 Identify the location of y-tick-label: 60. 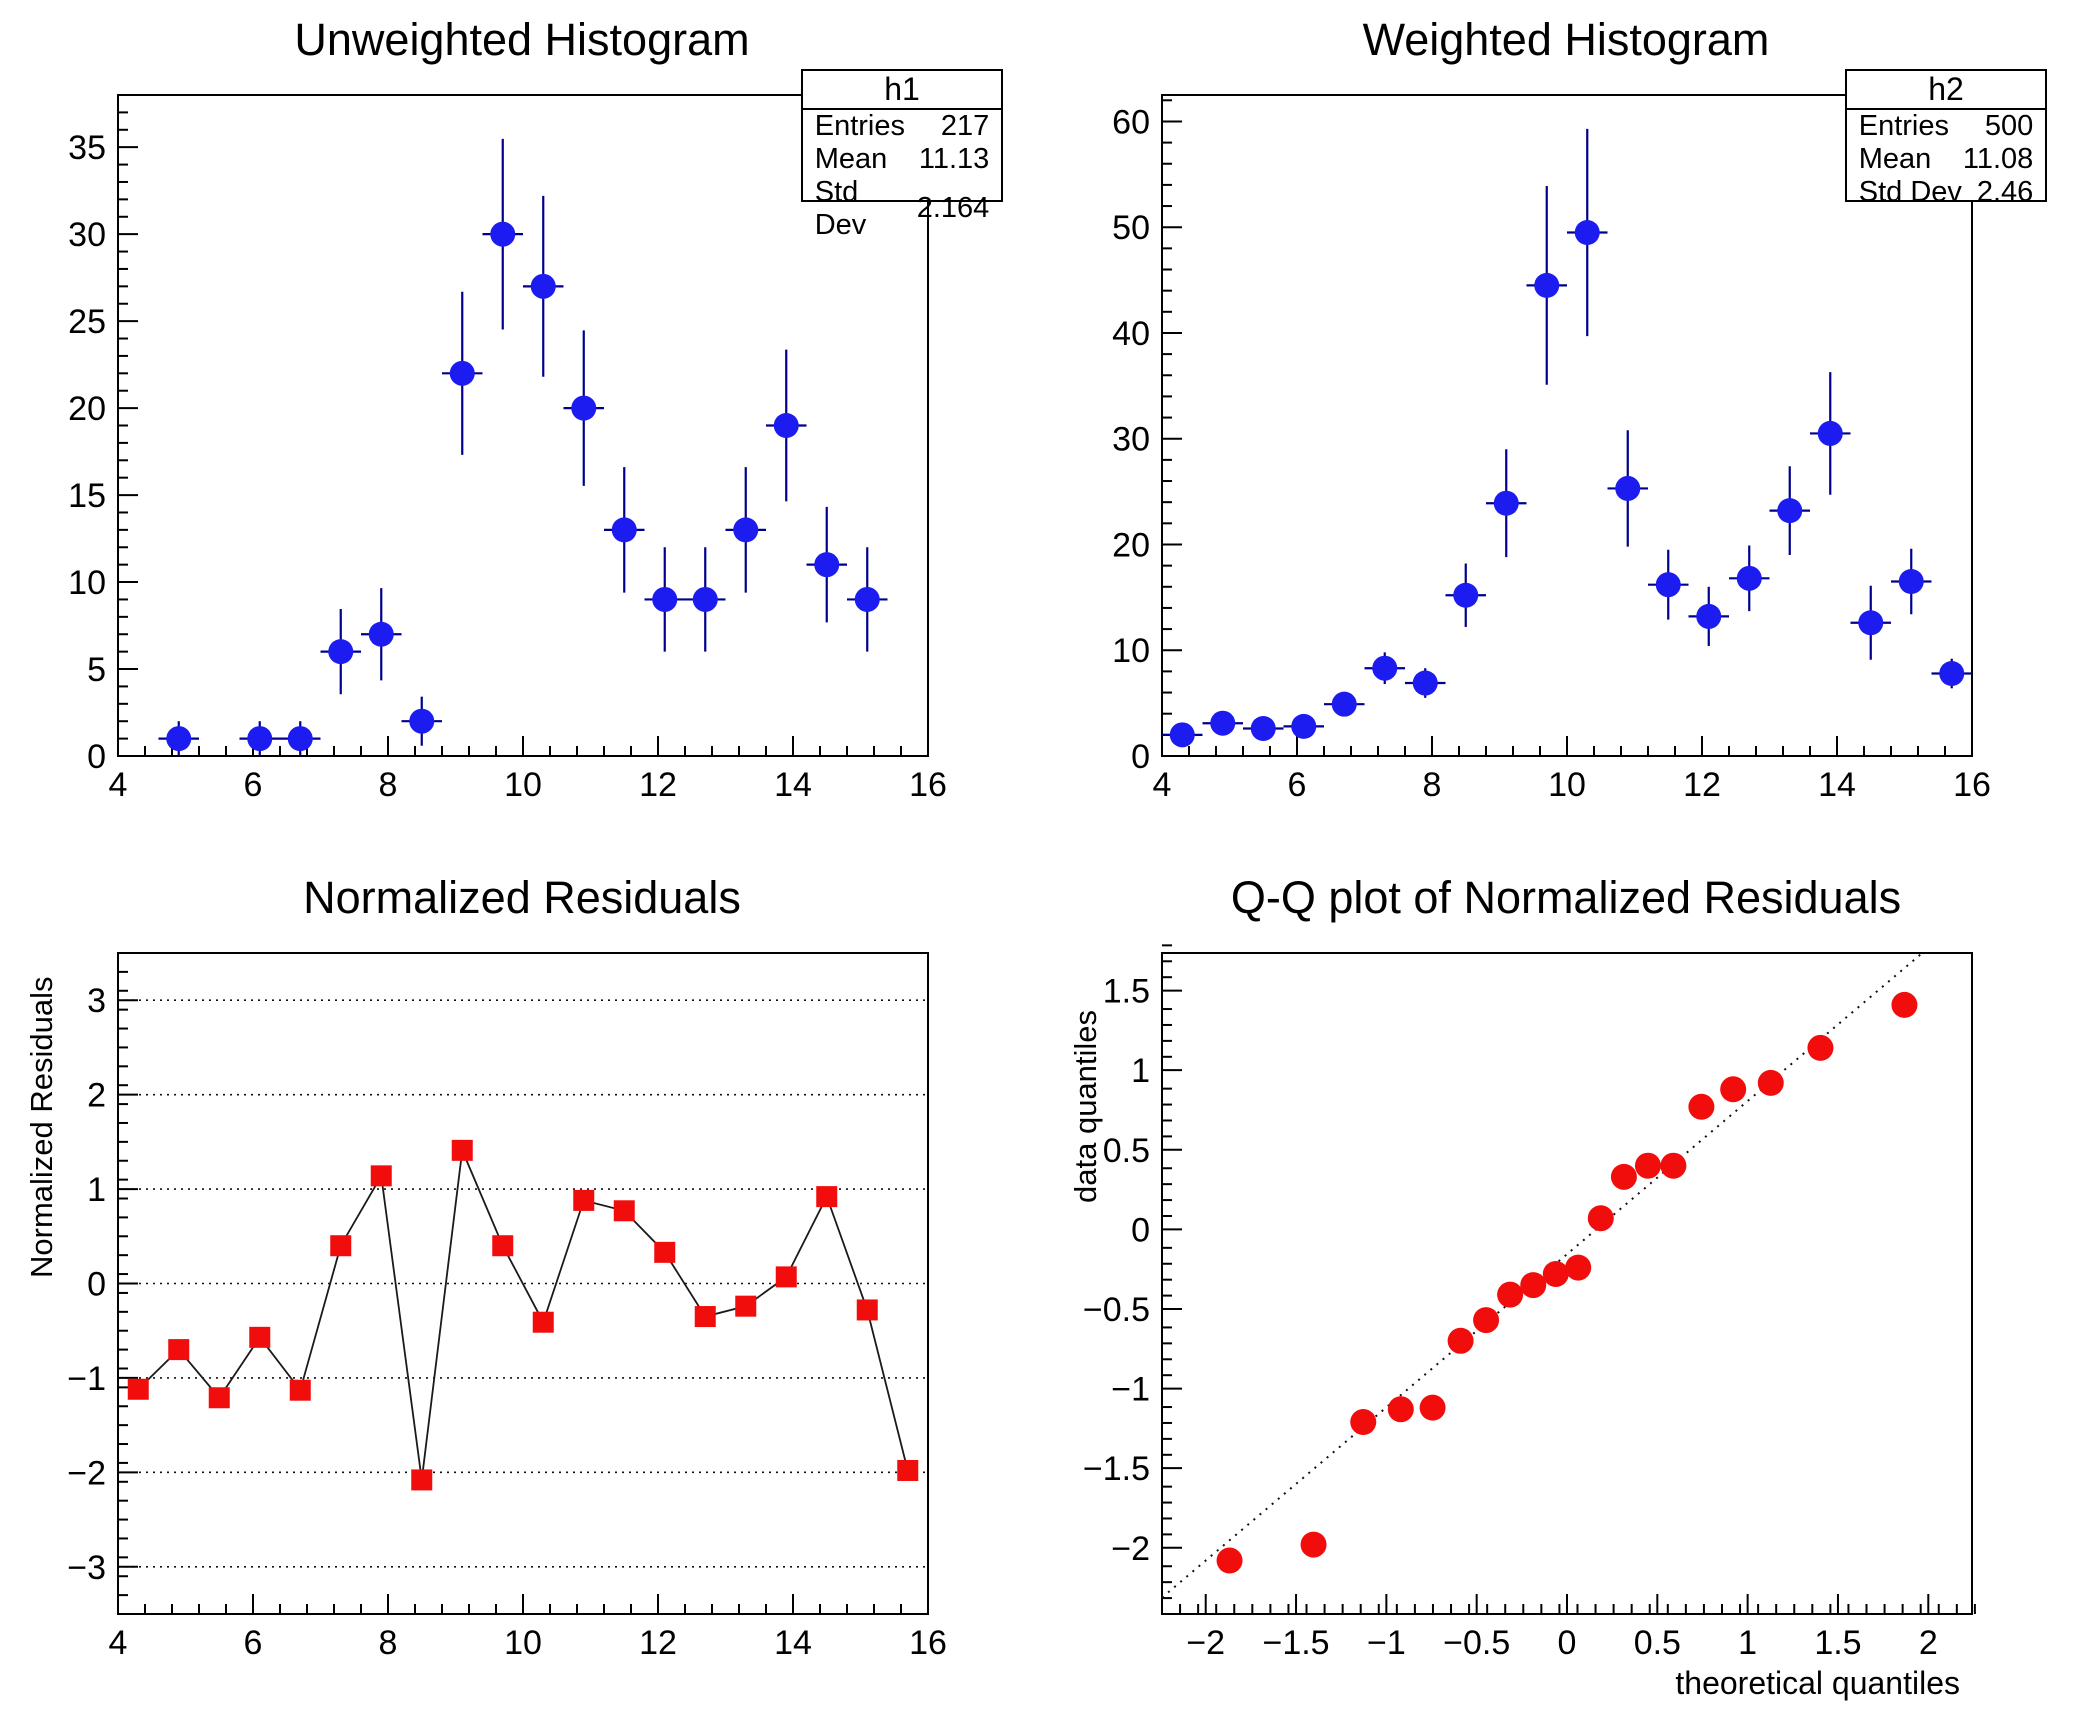
(1131, 122).